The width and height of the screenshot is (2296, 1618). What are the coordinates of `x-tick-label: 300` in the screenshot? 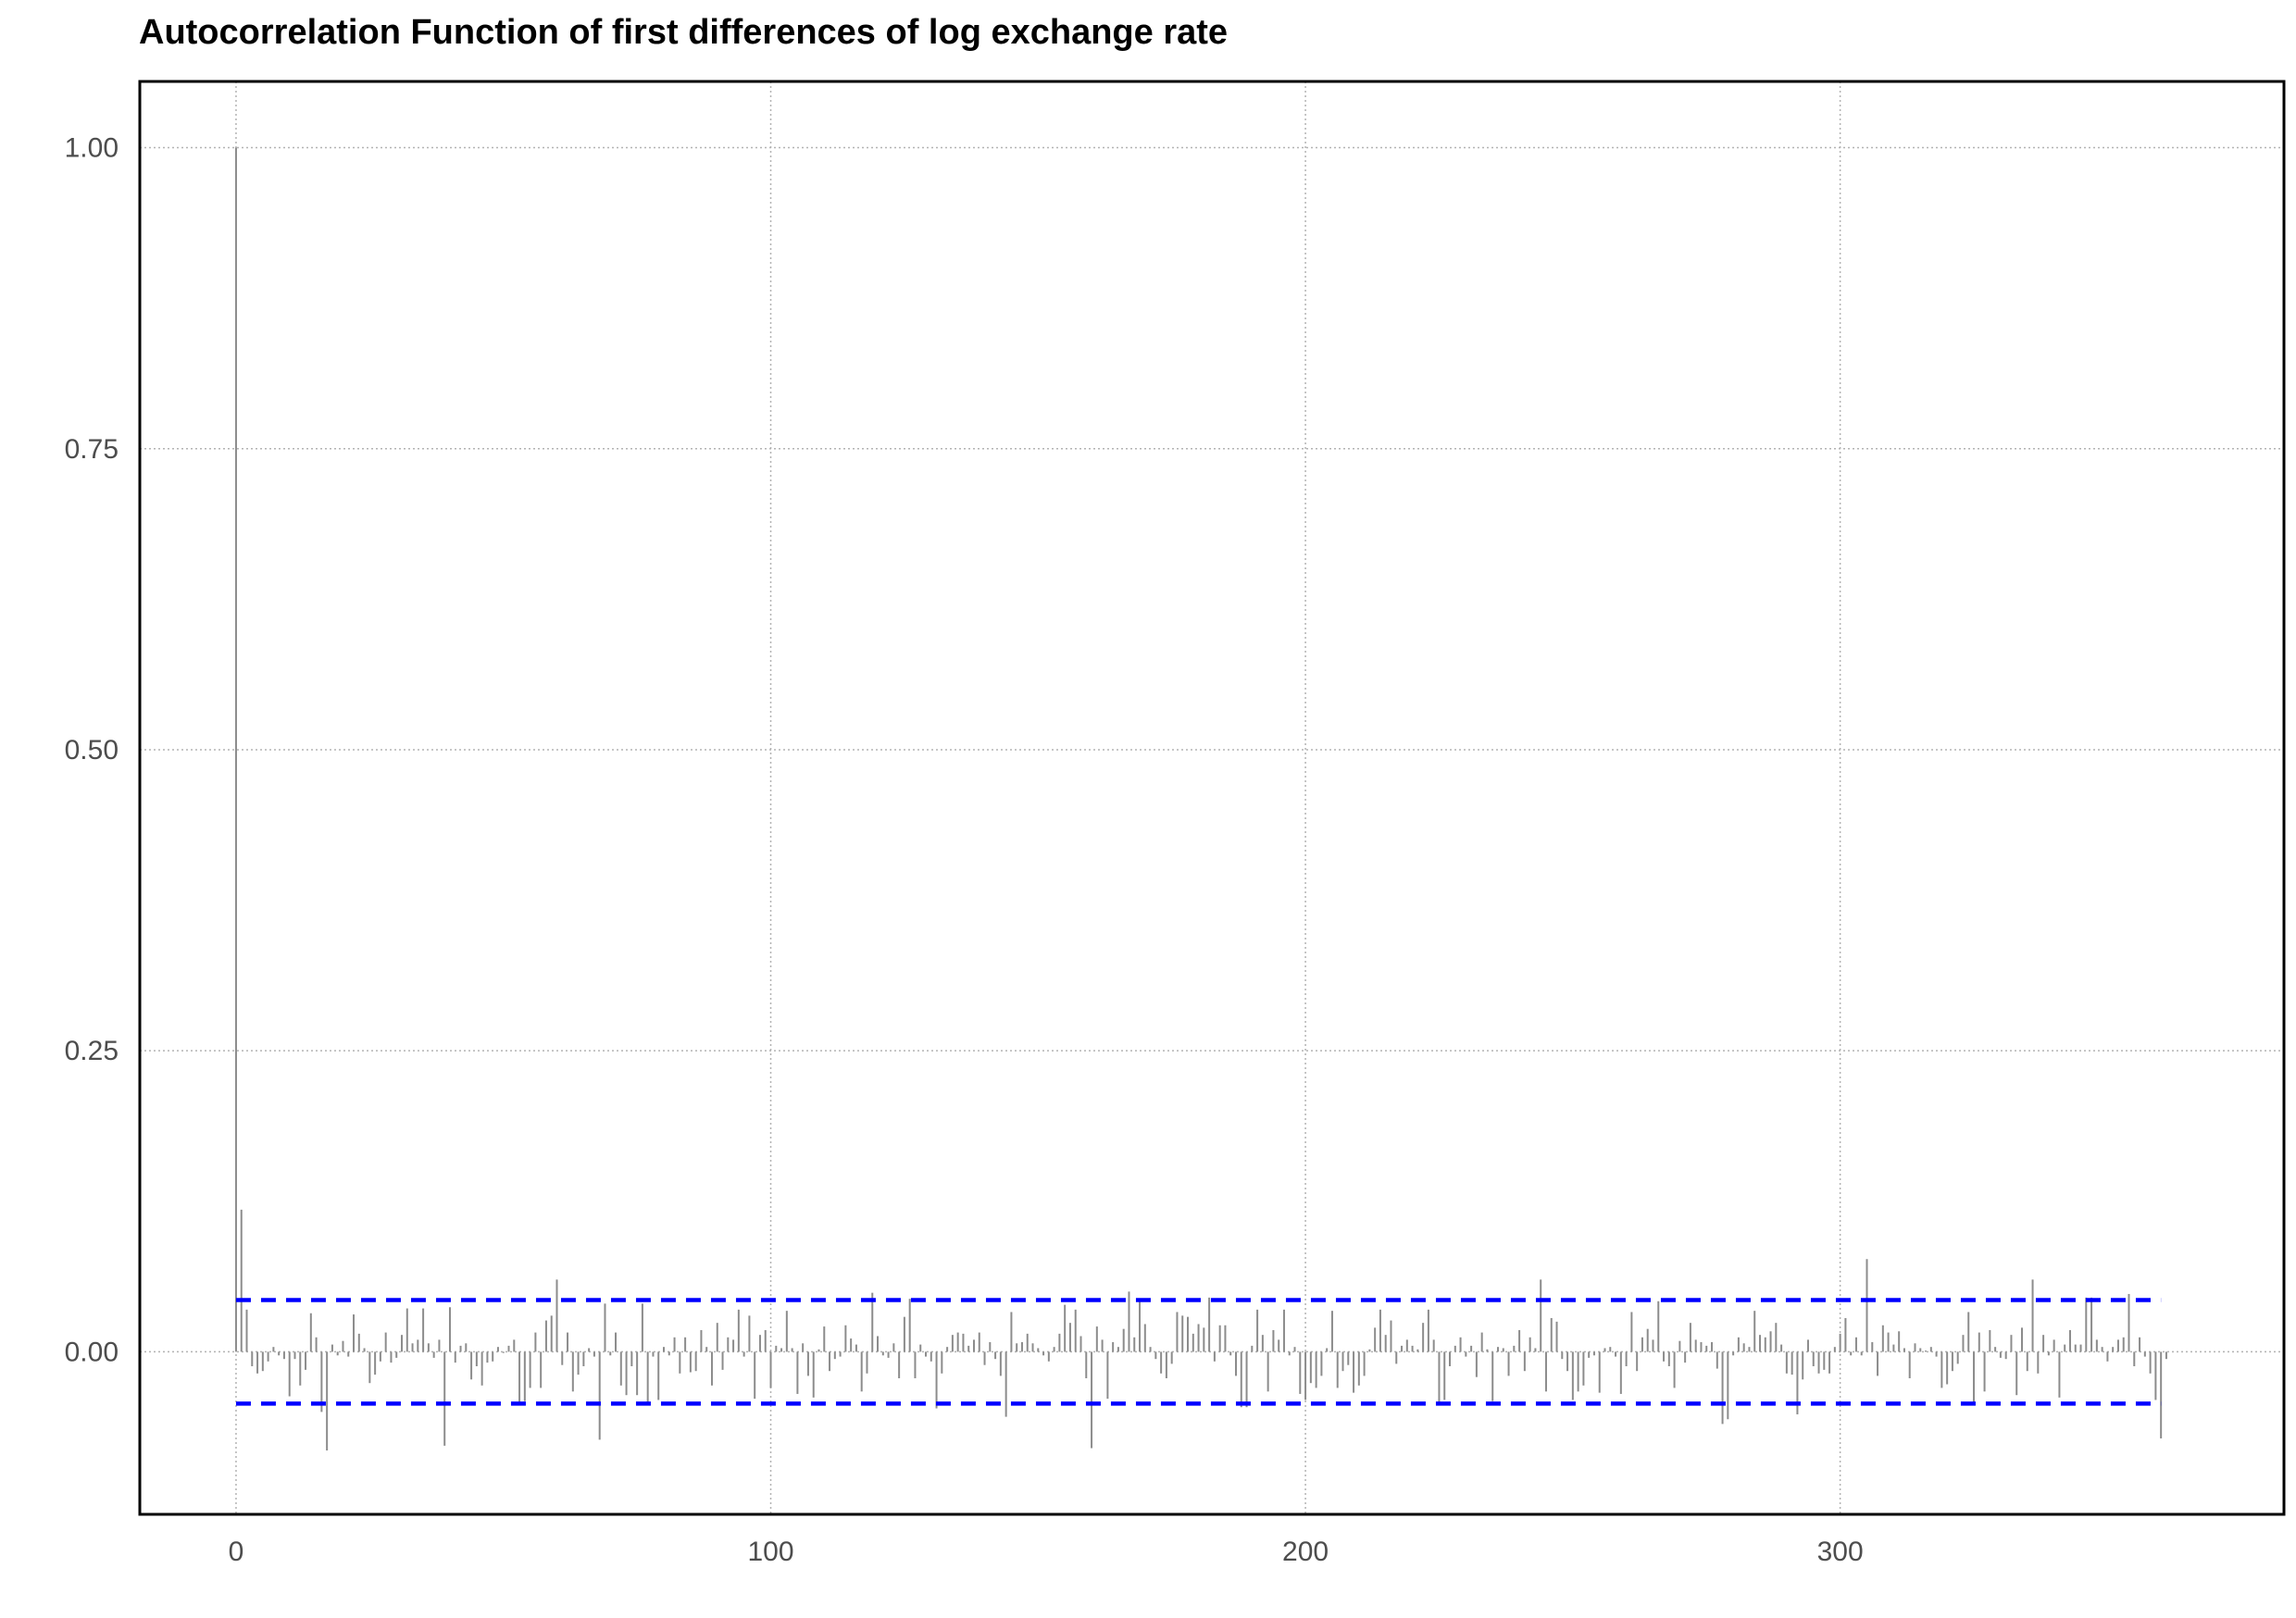 It's located at (1840, 1552).